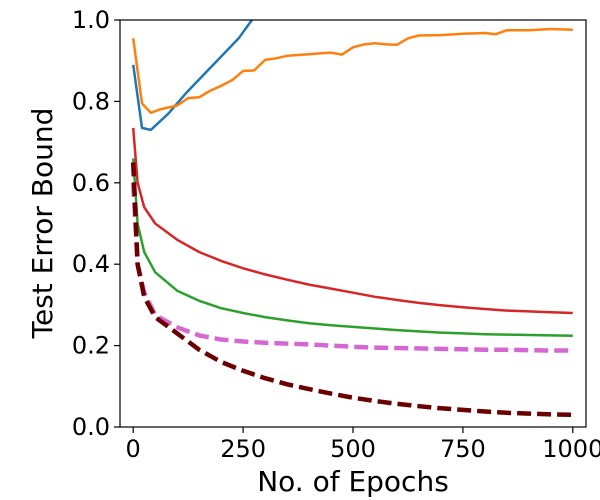 The height and width of the screenshot is (500, 600). Describe the element at coordinates (463, 449) in the screenshot. I see `x-tick-label: 750` at that location.